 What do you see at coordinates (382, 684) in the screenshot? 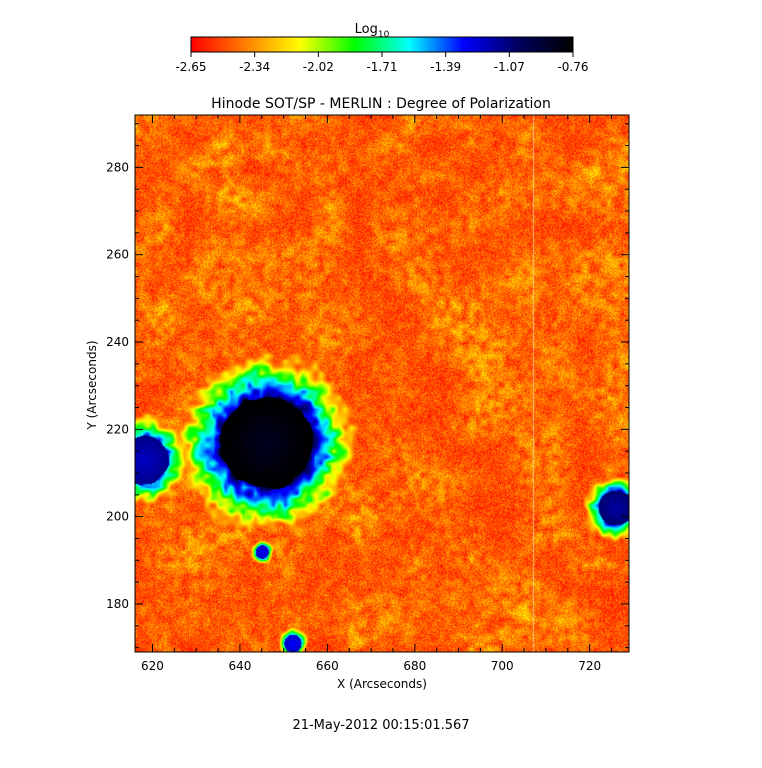
I see `x-axis-label: X (Arcseconds)` at bounding box center [382, 684].